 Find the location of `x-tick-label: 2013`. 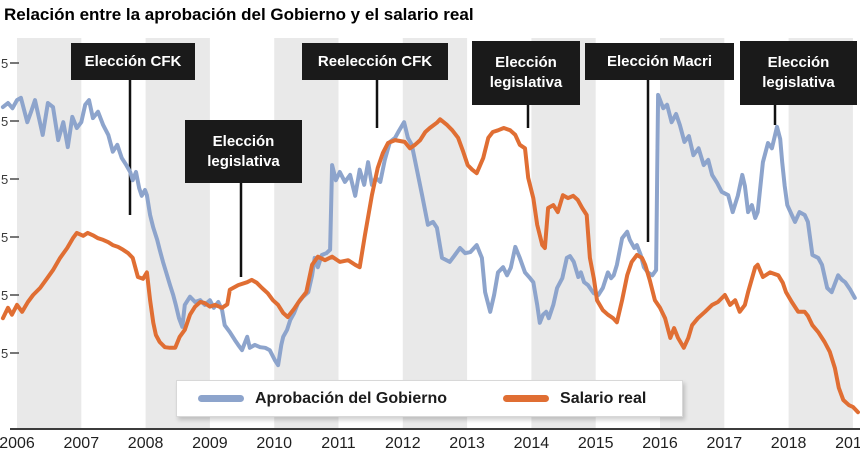

x-tick-label: 2013 is located at coordinates (467, 443).